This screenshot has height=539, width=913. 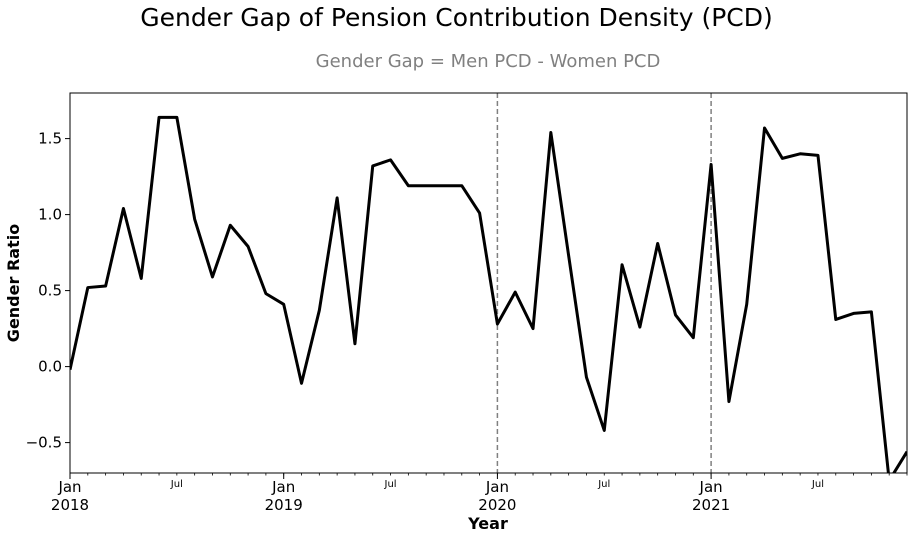 I want to click on x-tick-year: 2020, so click(x=497, y=505).